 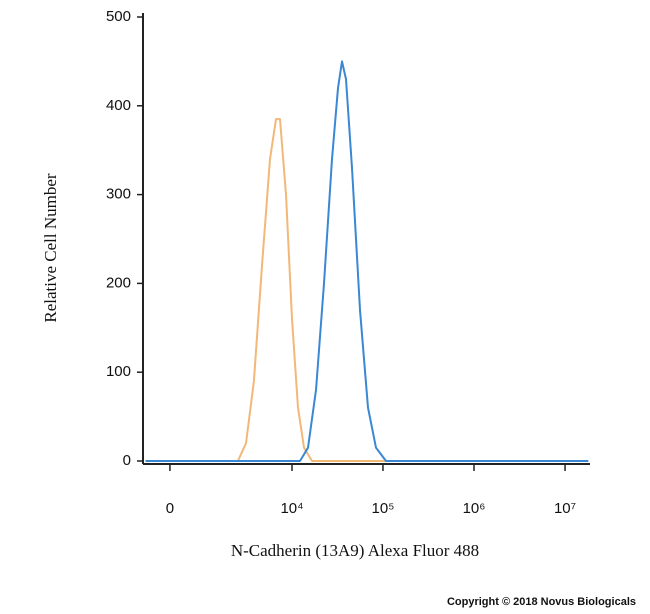 I want to click on x-tick-label: 10⁵, so click(x=383, y=508).